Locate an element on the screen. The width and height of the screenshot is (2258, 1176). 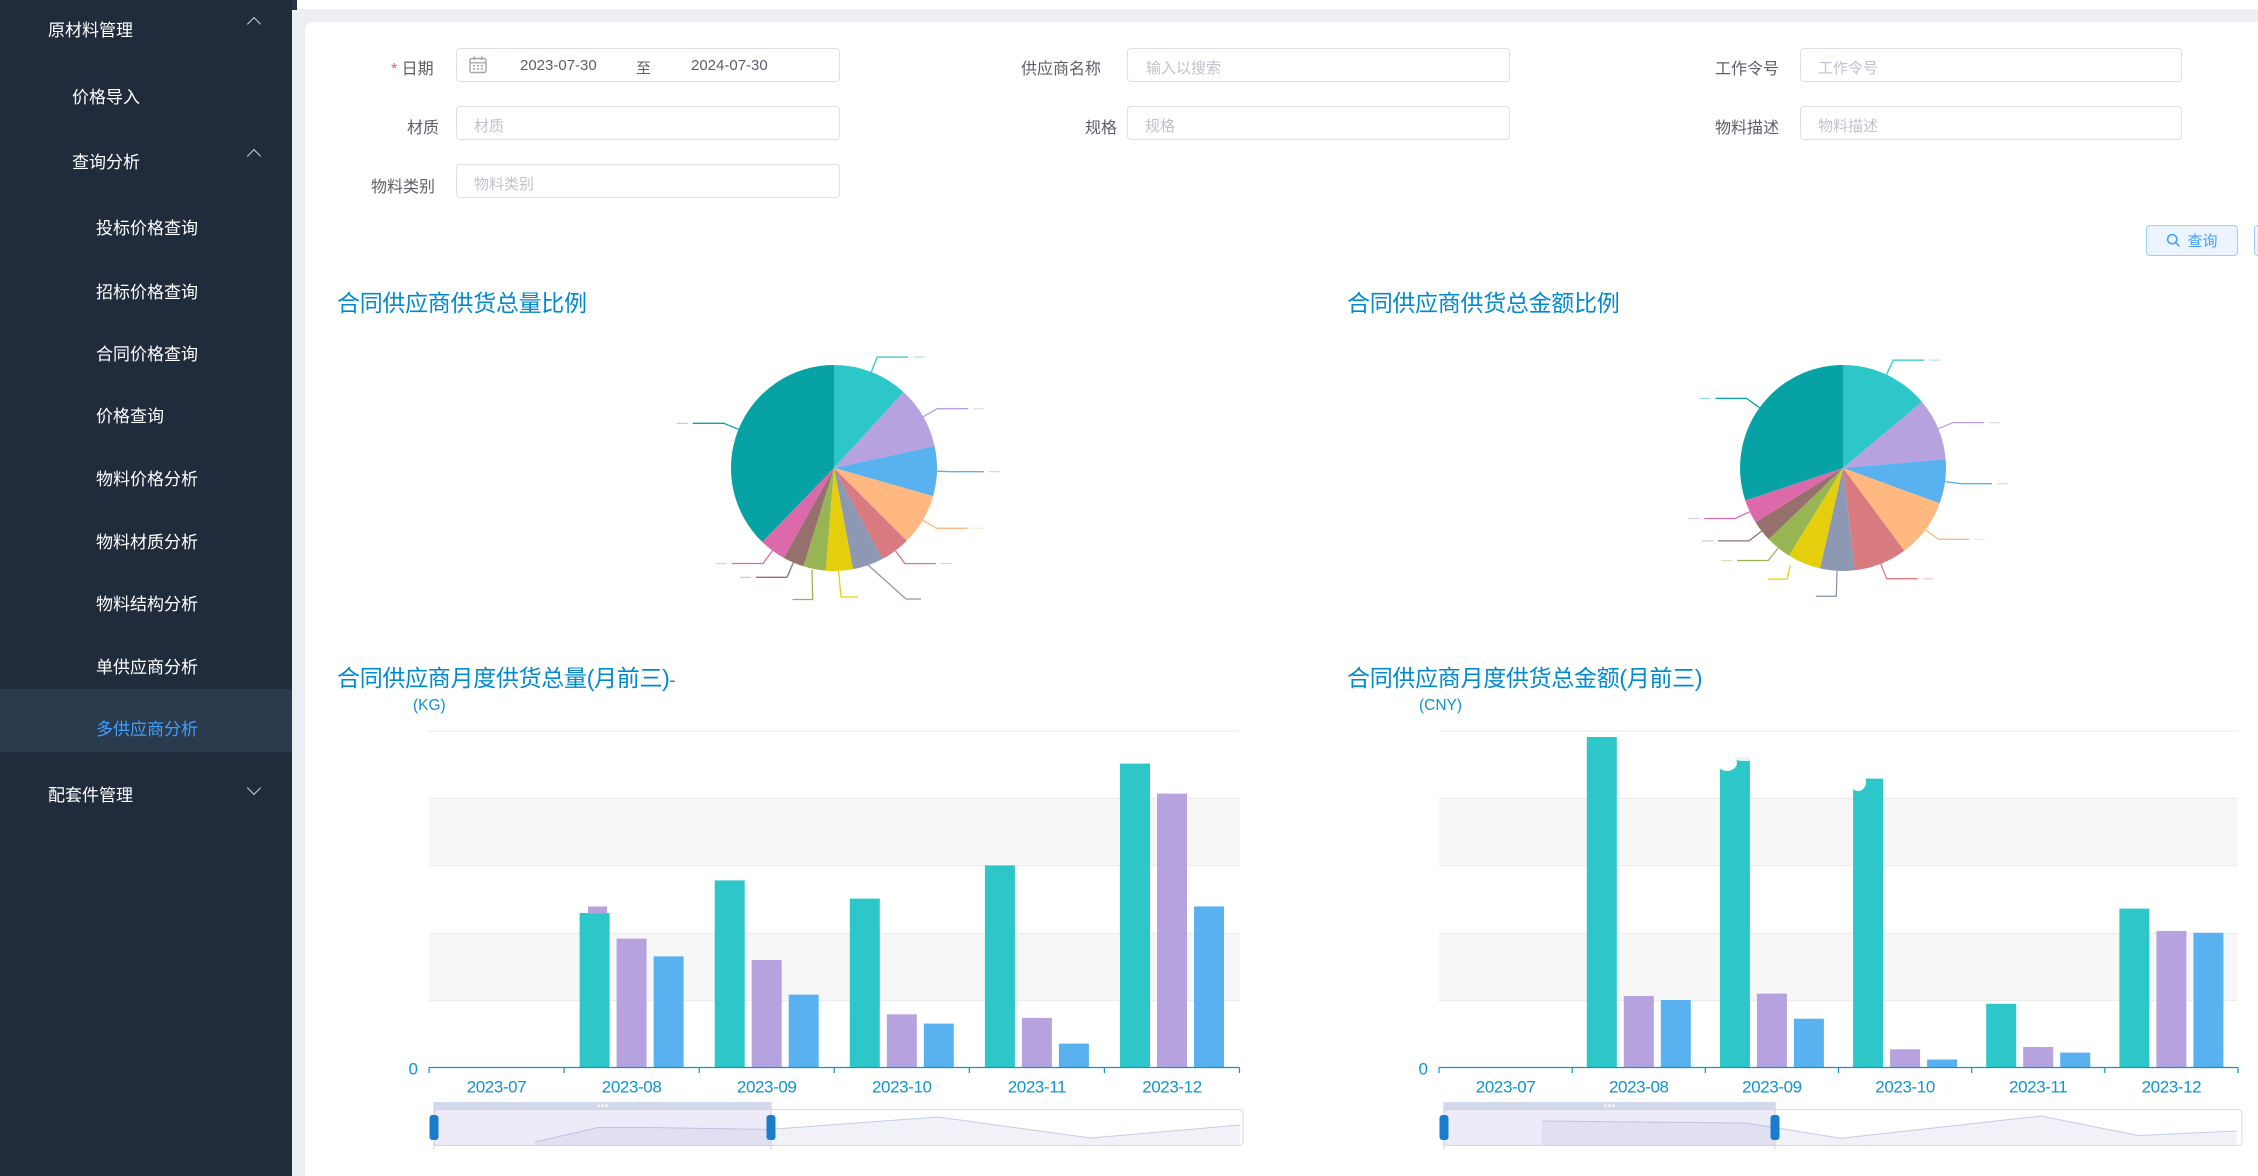
svg-text: (KG) is located at coordinates (429, 705).